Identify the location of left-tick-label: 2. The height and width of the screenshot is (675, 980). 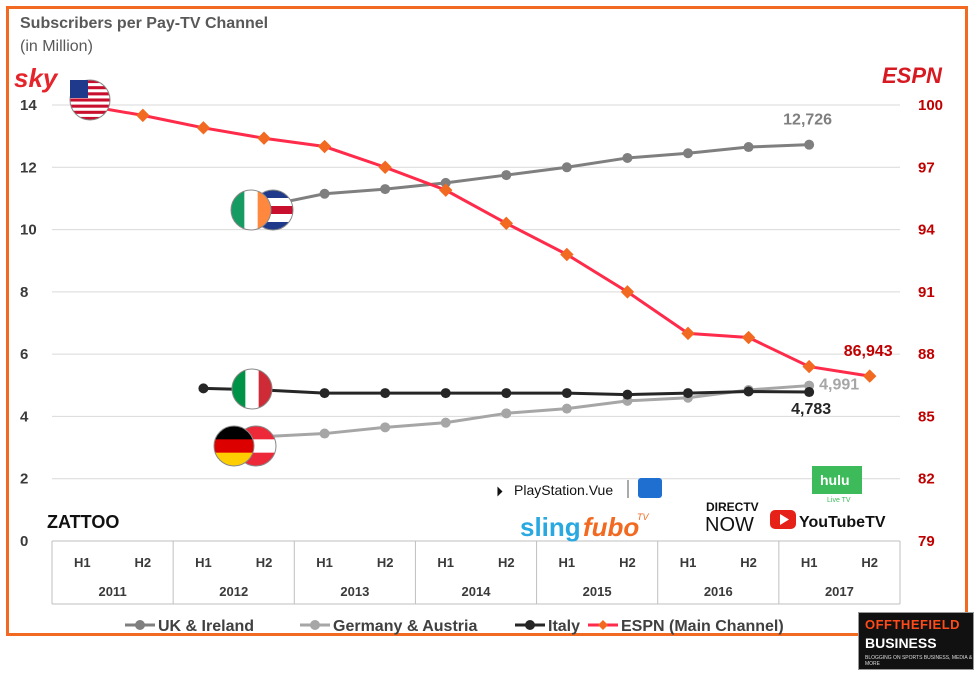
(24, 479).